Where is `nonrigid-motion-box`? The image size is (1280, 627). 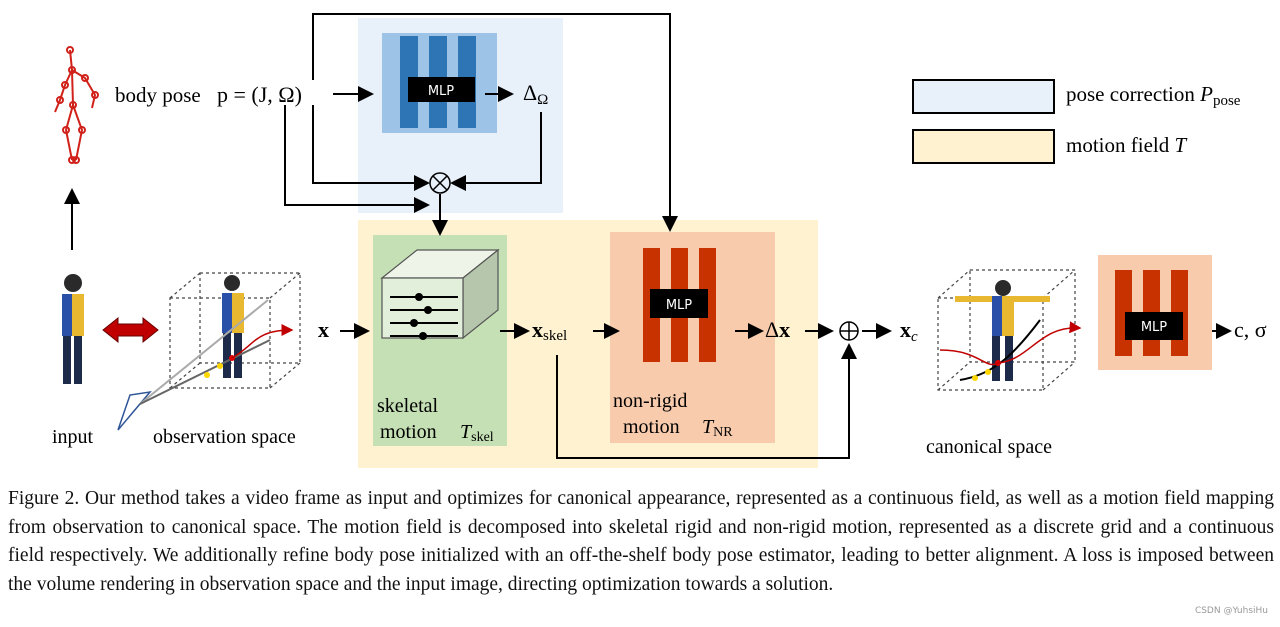
nonrigid-motion-box is located at coordinates (692, 337).